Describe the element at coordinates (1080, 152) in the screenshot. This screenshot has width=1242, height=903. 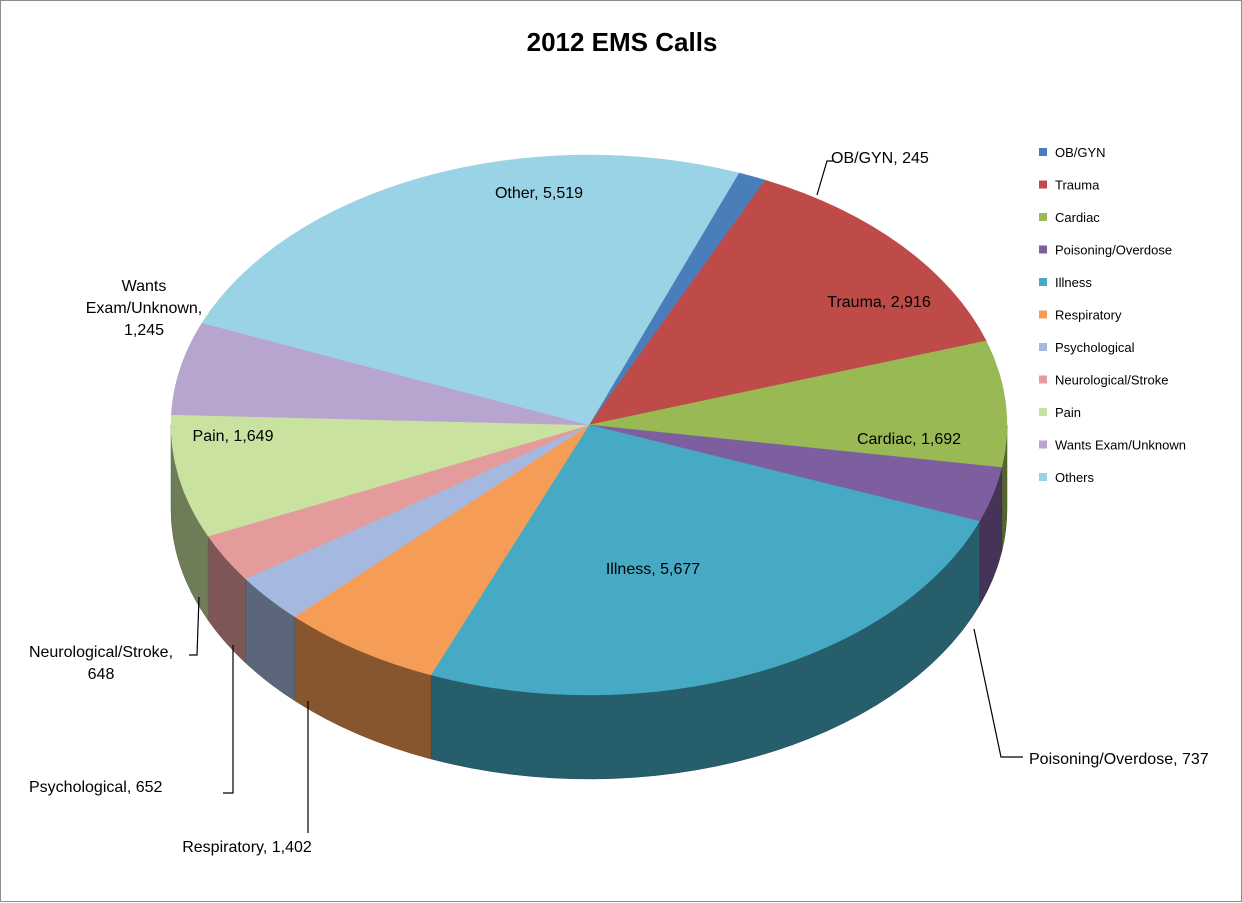
I see `legend-label-ob-gyn: OB/GYN` at that location.